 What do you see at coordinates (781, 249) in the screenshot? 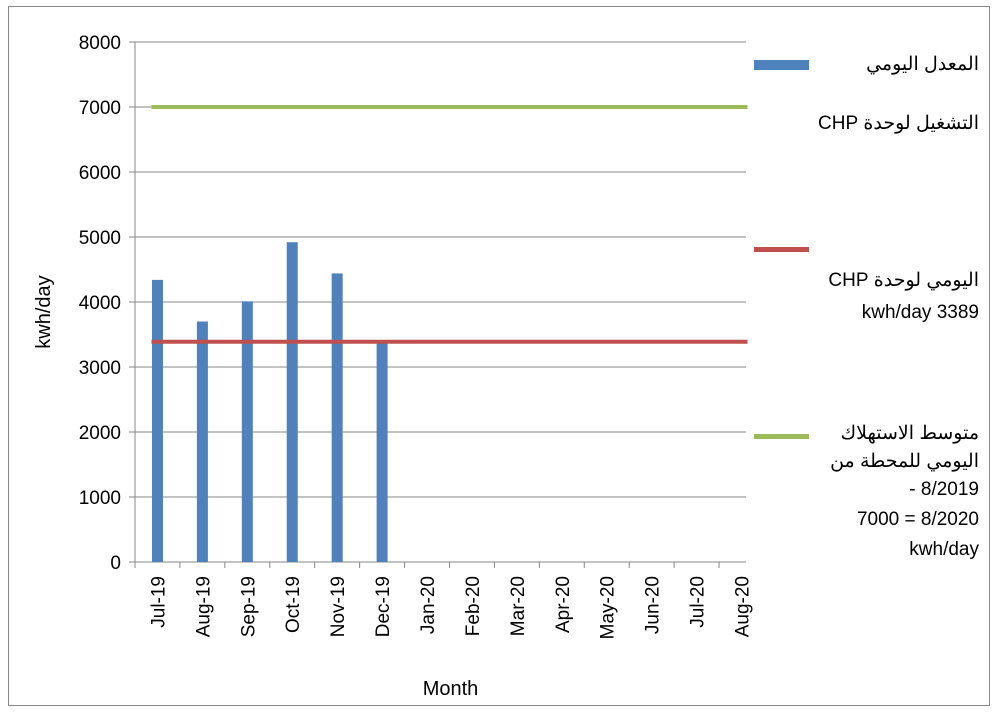
I see `legend-swatch-chp-daily-line` at bounding box center [781, 249].